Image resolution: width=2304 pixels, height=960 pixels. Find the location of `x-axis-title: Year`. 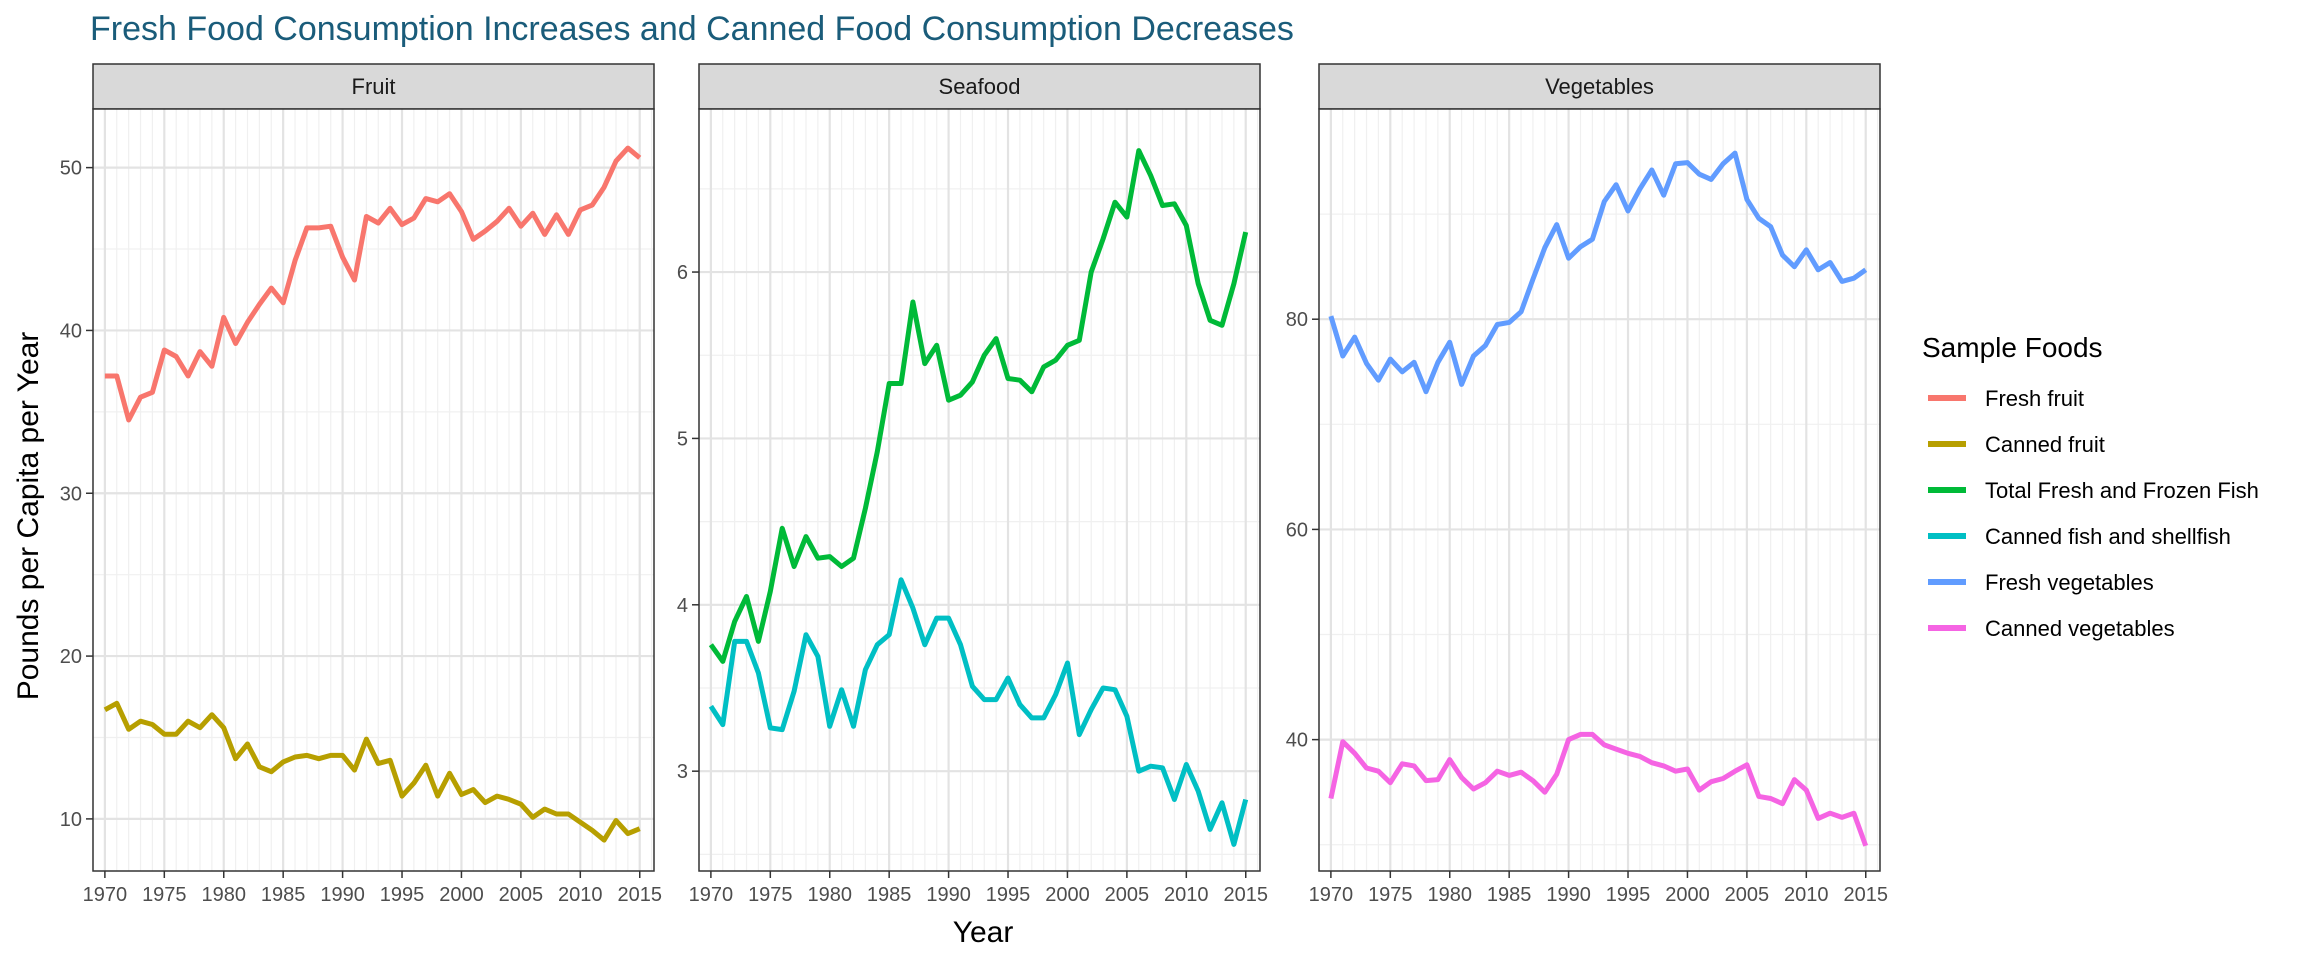

x-axis-title: Year is located at coordinates (983, 932).